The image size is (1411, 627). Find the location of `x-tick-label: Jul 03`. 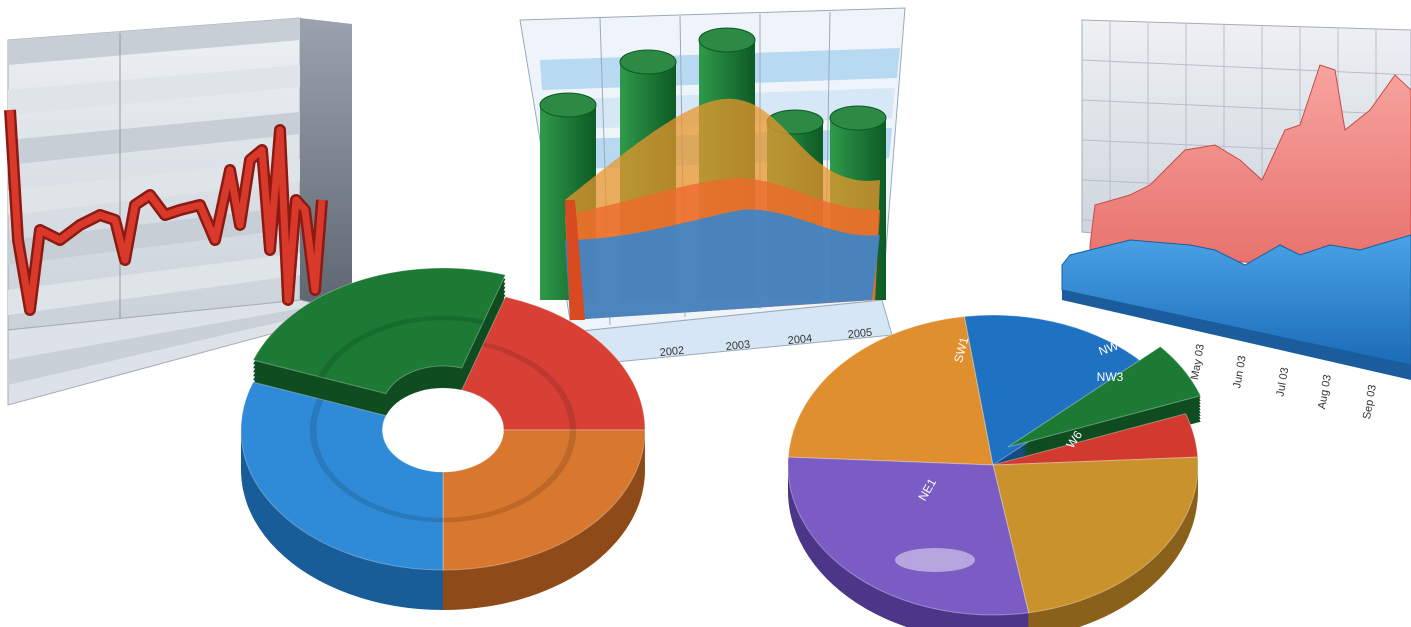

x-tick-label: Jul 03 is located at coordinates (1282, 381).